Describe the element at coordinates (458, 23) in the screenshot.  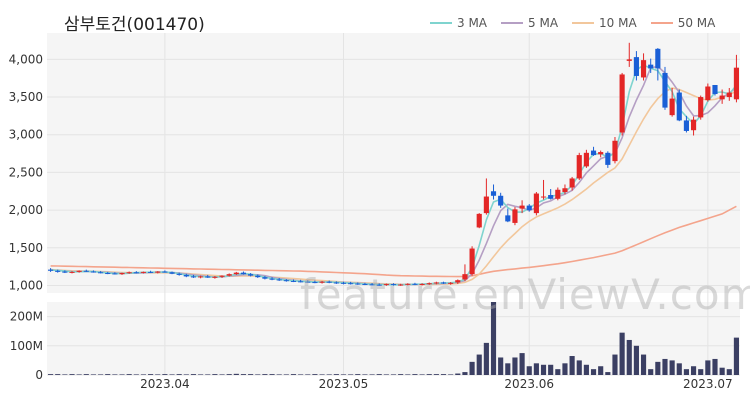
I see `legend-item: 3 MA` at that location.